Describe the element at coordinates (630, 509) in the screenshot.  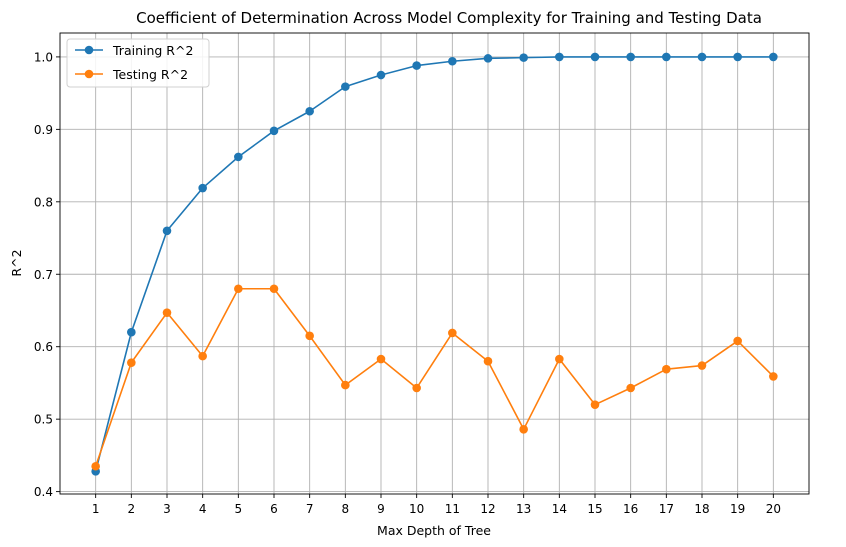
I see `x-tick-label: 16` at that location.